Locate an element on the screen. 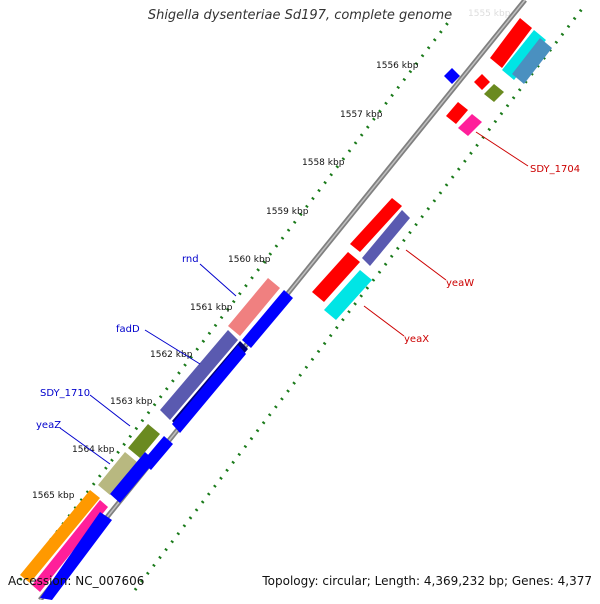 This screenshot has height=604, width=600. tick-label: 1560 kbp is located at coordinates (249, 260).